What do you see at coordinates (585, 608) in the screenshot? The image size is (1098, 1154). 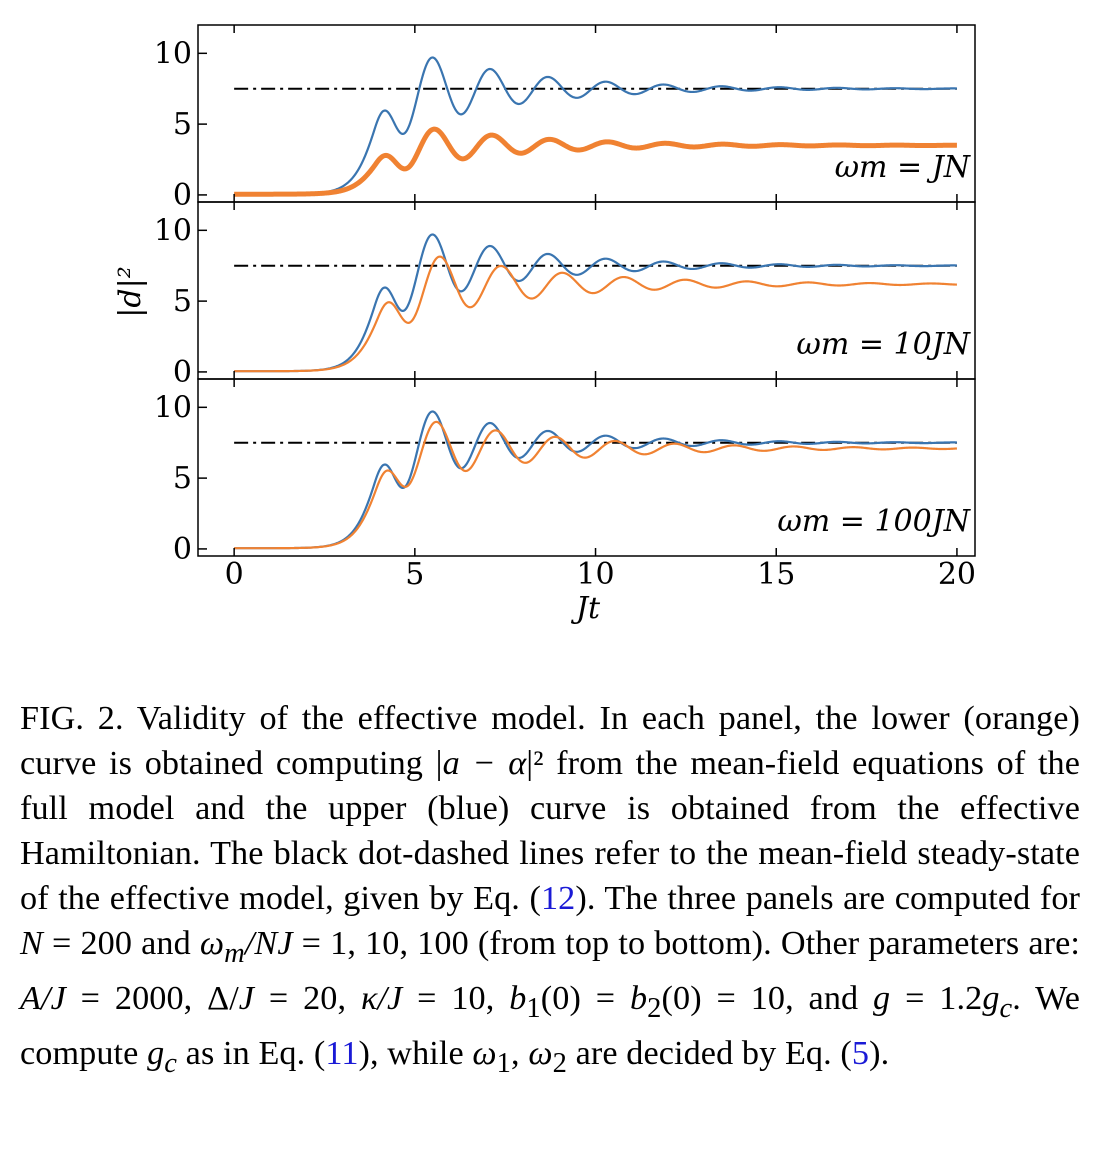 I see `x-axis-label: Jt` at bounding box center [585, 608].